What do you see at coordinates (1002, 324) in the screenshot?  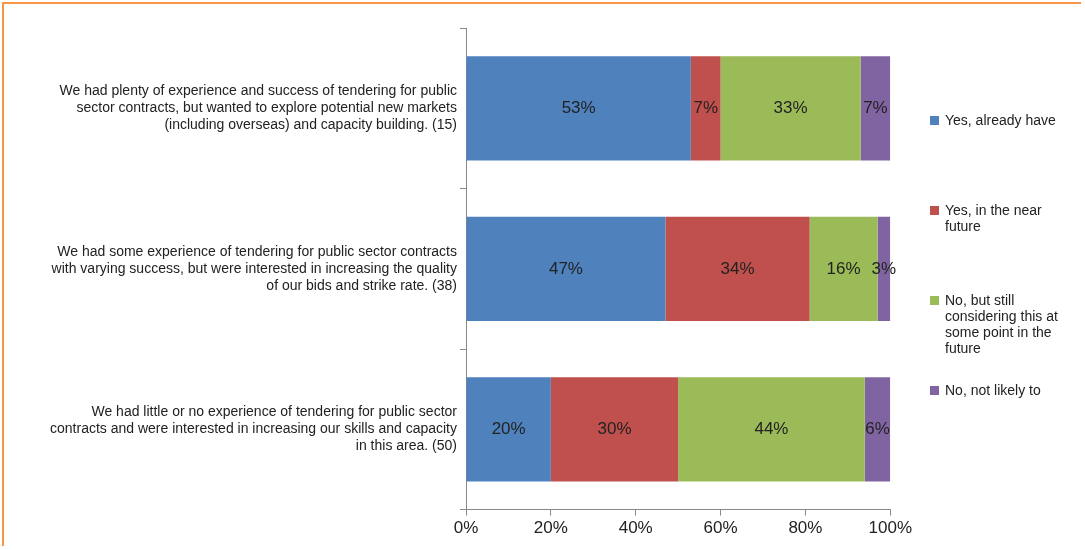 I see `legend-label: No, but still considering this at some point in the future` at bounding box center [1002, 324].